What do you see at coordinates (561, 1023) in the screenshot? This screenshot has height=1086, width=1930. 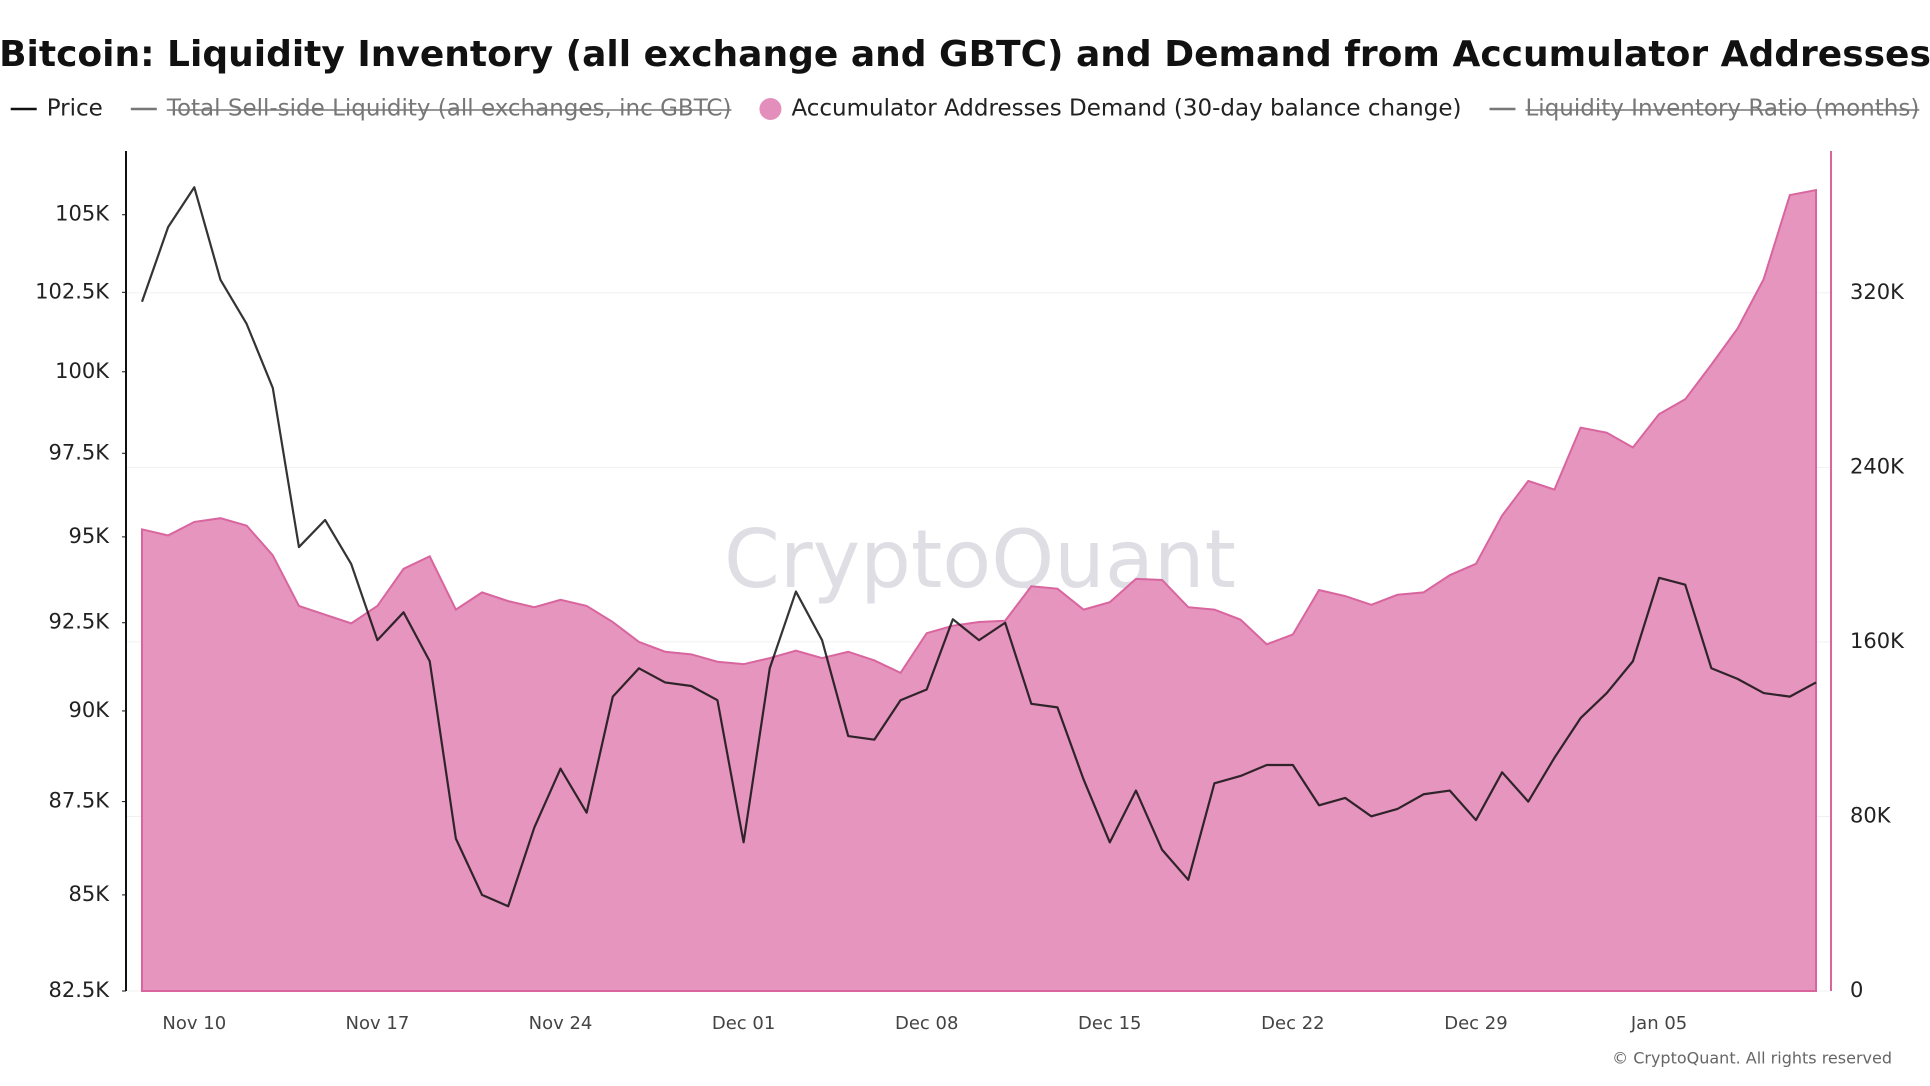 I see `x-tick-label: Nov 24` at bounding box center [561, 1023].